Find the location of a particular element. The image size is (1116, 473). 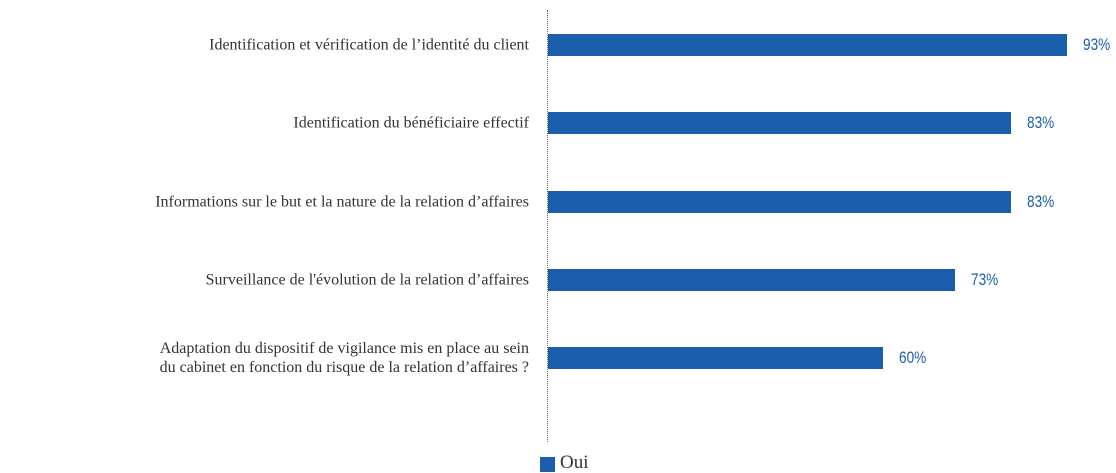

axis-line is located at coordinates (547, 226).